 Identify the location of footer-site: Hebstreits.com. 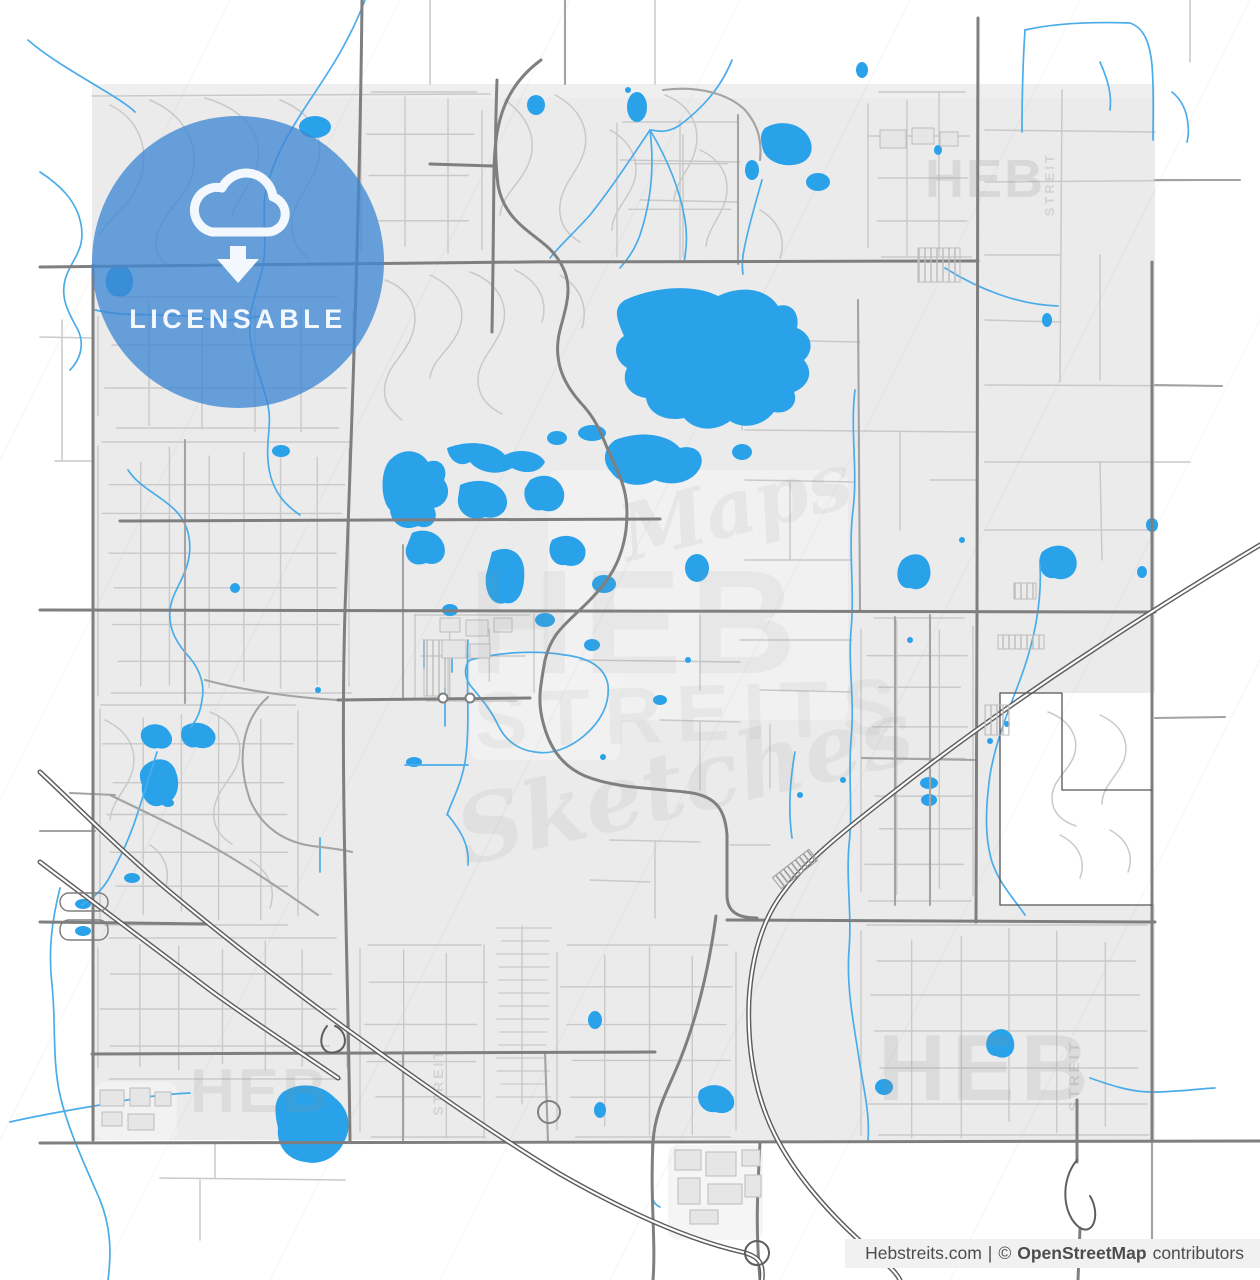
(923, 1253).